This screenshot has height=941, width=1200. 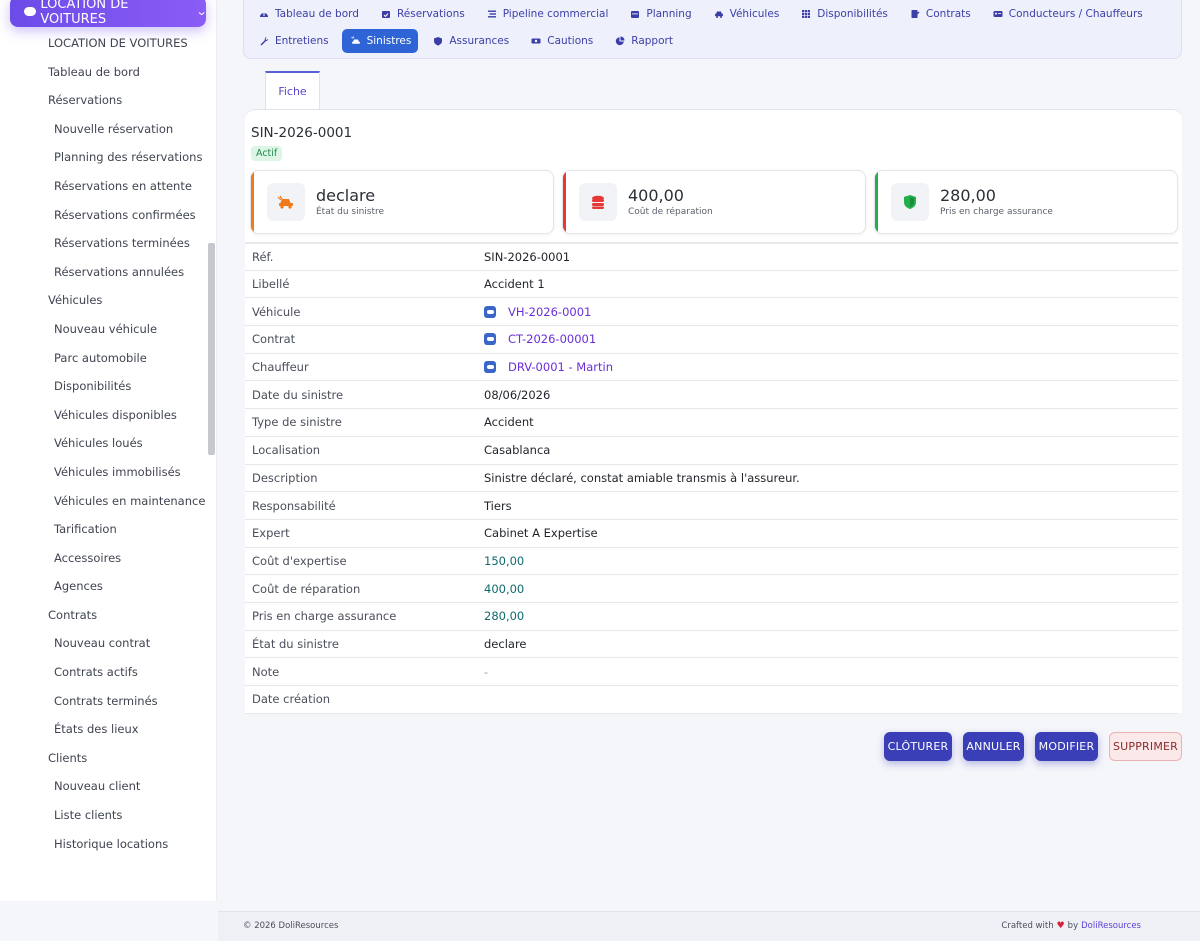 I want to click on sidebar-item-historique-locations: Historique locations, so click(x=111, y=843).